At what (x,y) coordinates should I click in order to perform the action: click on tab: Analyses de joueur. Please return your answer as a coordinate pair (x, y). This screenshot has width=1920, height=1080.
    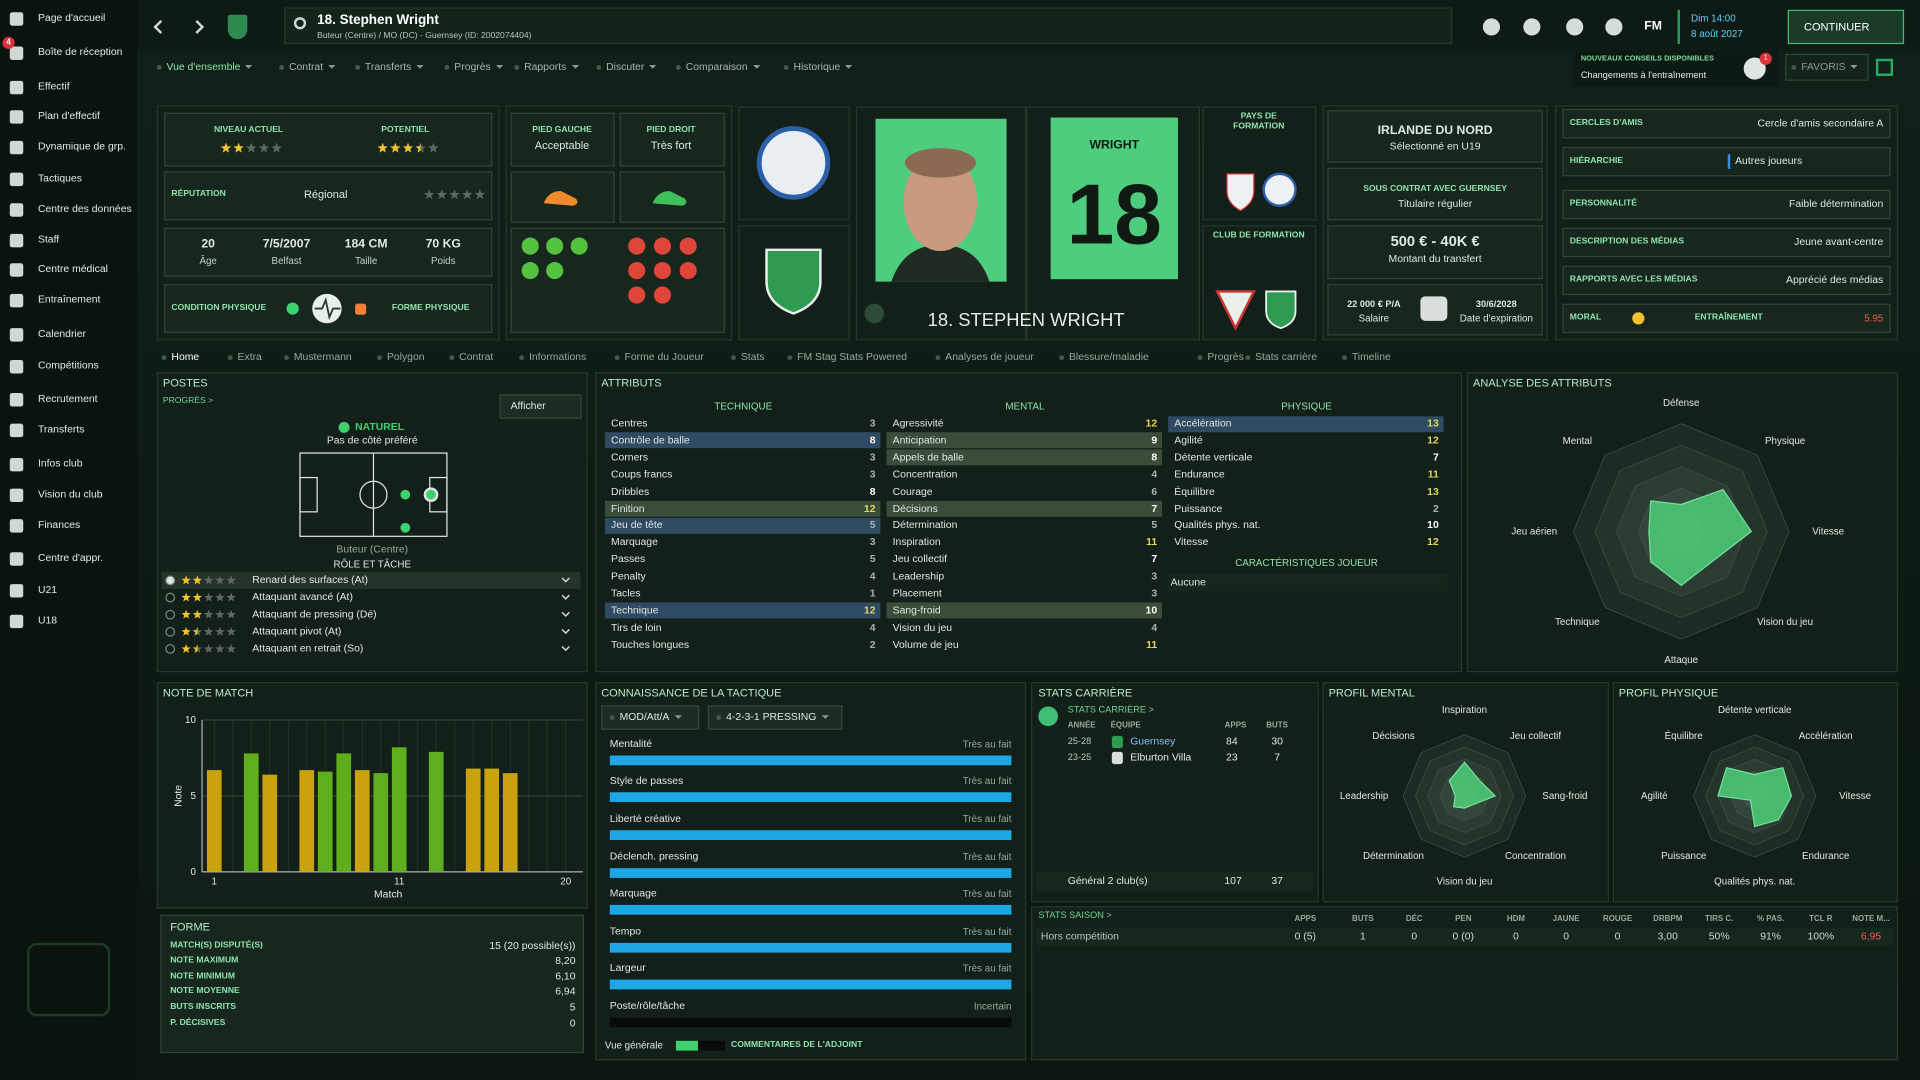
    Looking at the image, I should click on (985, 357).